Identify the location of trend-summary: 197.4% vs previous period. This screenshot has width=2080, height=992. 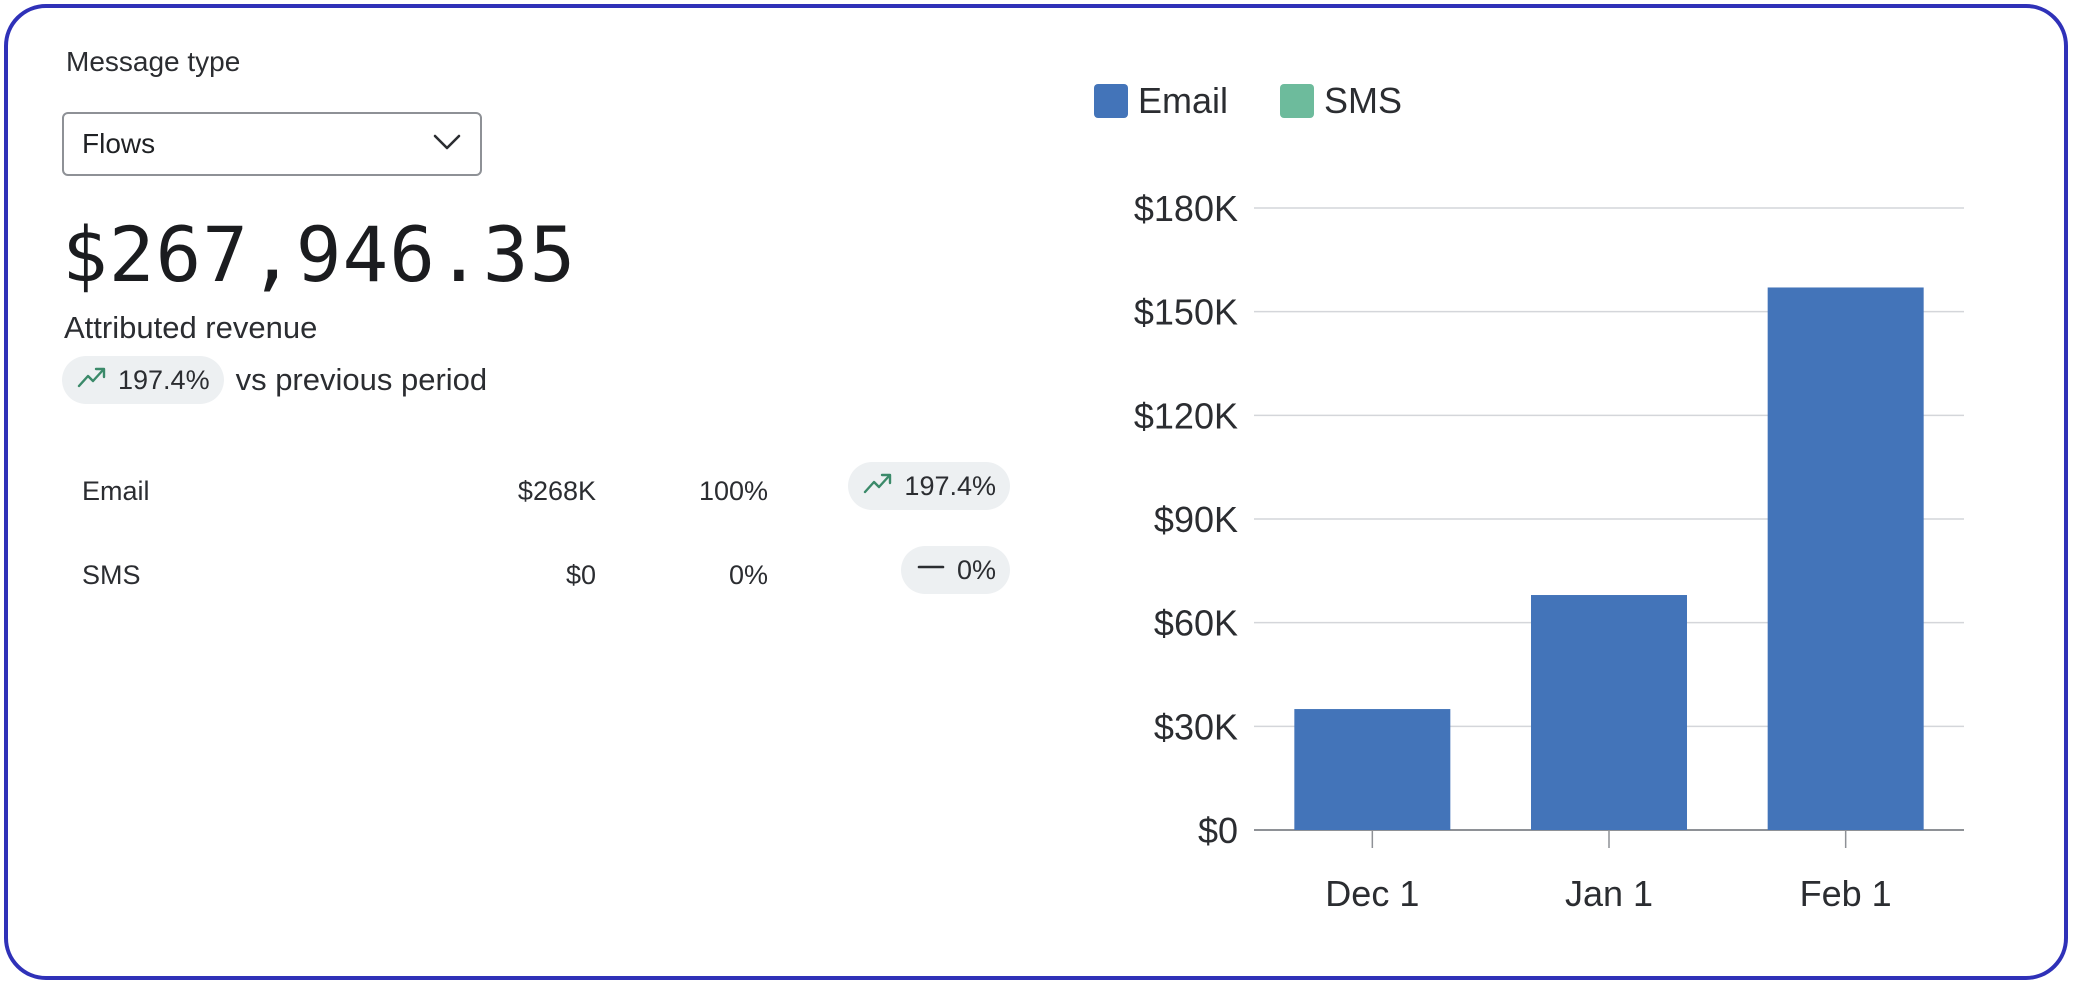
(274, 380).